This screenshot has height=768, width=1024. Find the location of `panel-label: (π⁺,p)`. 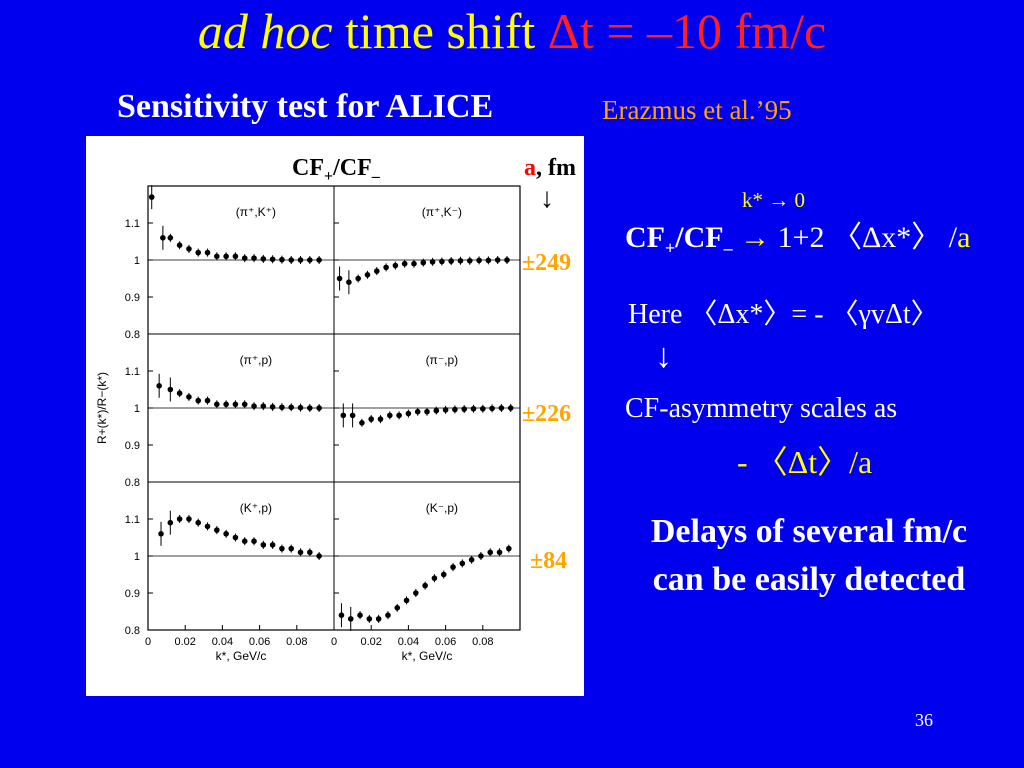

panel-label: (π⁺,p) is located at coordinates (256, 360).